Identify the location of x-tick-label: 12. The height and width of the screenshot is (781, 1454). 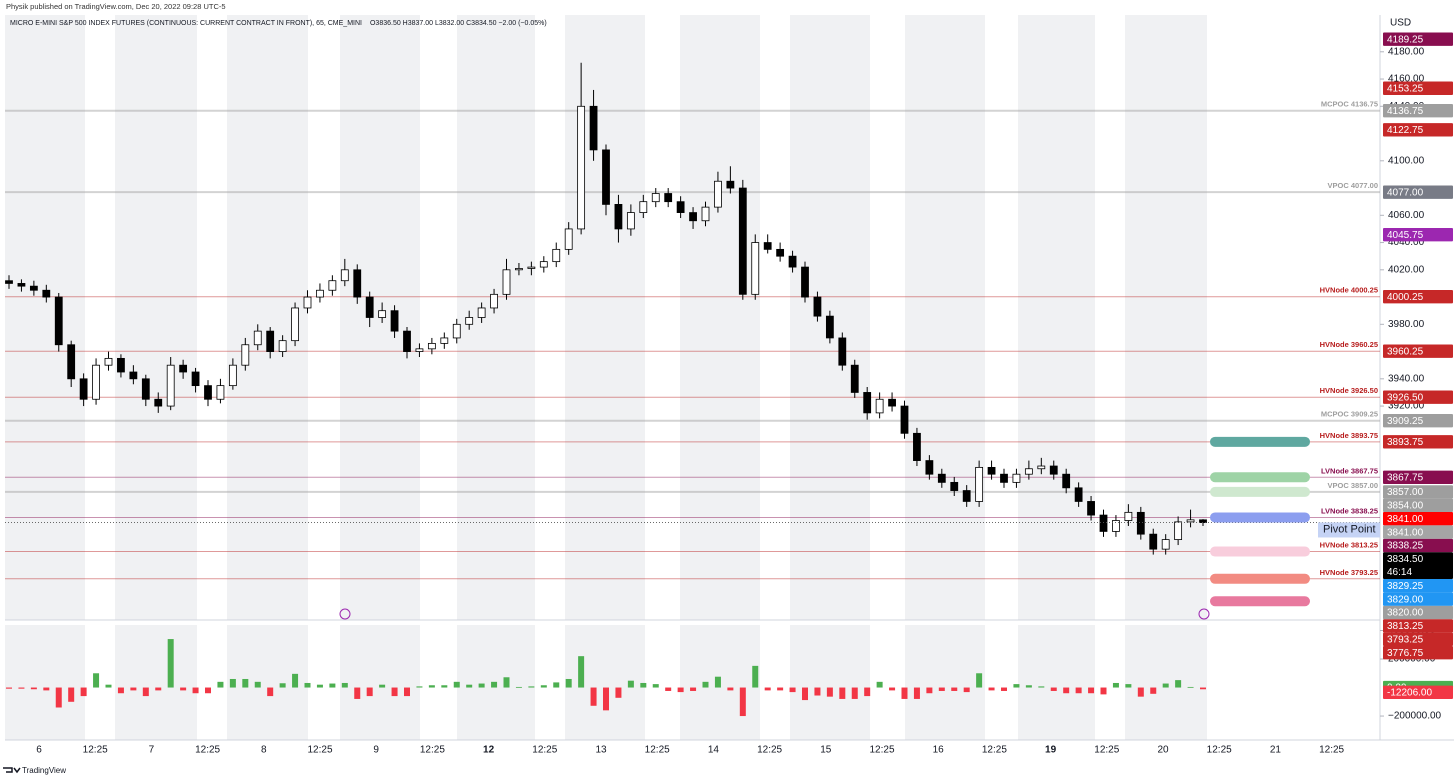
(489, 750).